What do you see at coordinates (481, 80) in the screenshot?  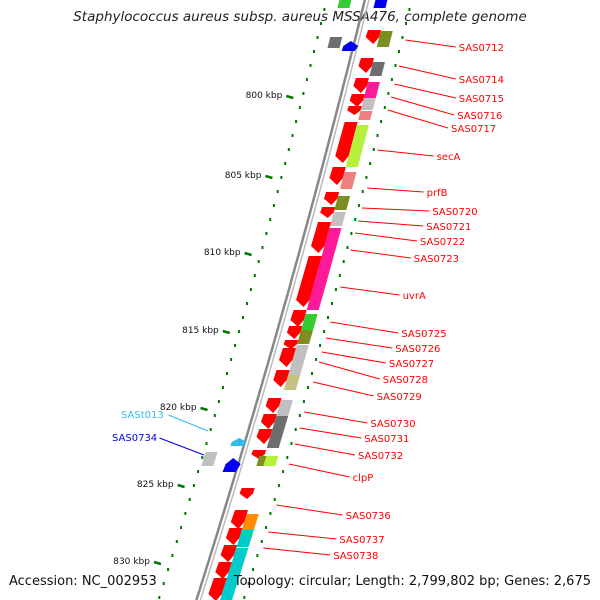 I see `gene-label: SAS0714` at bounding box center [481, 80].